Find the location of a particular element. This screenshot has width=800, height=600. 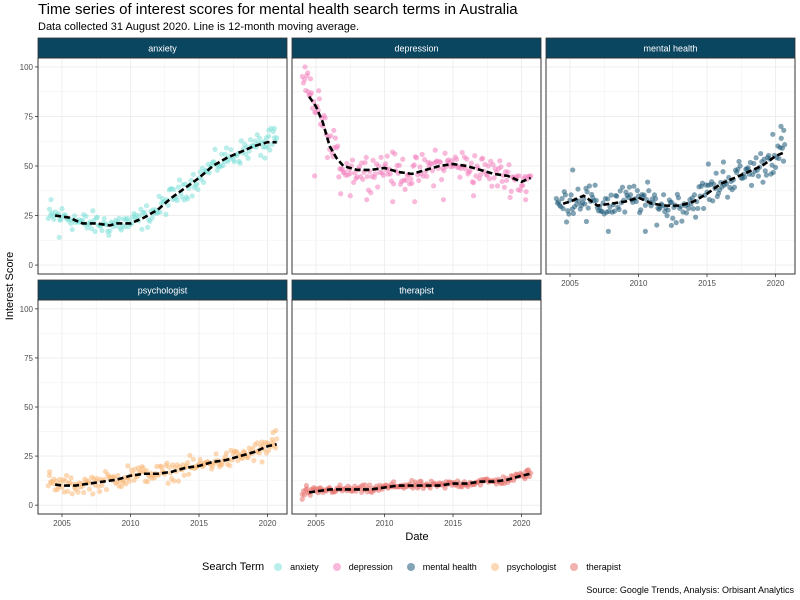

x-axis-title: Date is located at coordinates (416, 537).